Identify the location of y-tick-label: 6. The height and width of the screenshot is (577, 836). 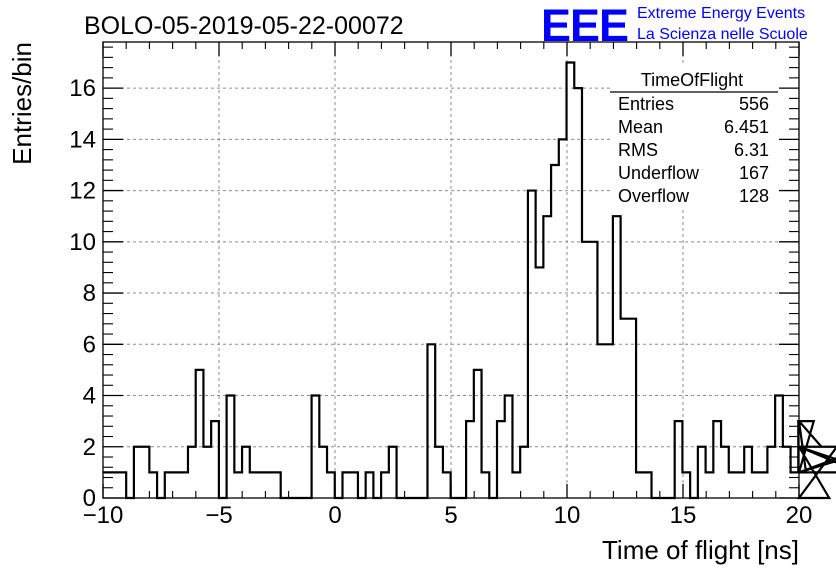
(89, 344).